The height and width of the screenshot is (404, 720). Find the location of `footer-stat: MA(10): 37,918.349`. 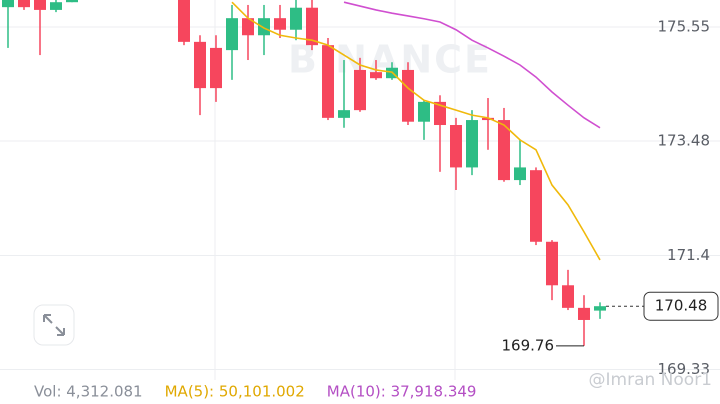

footer-stat: MA(10): 37,918.349 is located at coordinates (402, 392).